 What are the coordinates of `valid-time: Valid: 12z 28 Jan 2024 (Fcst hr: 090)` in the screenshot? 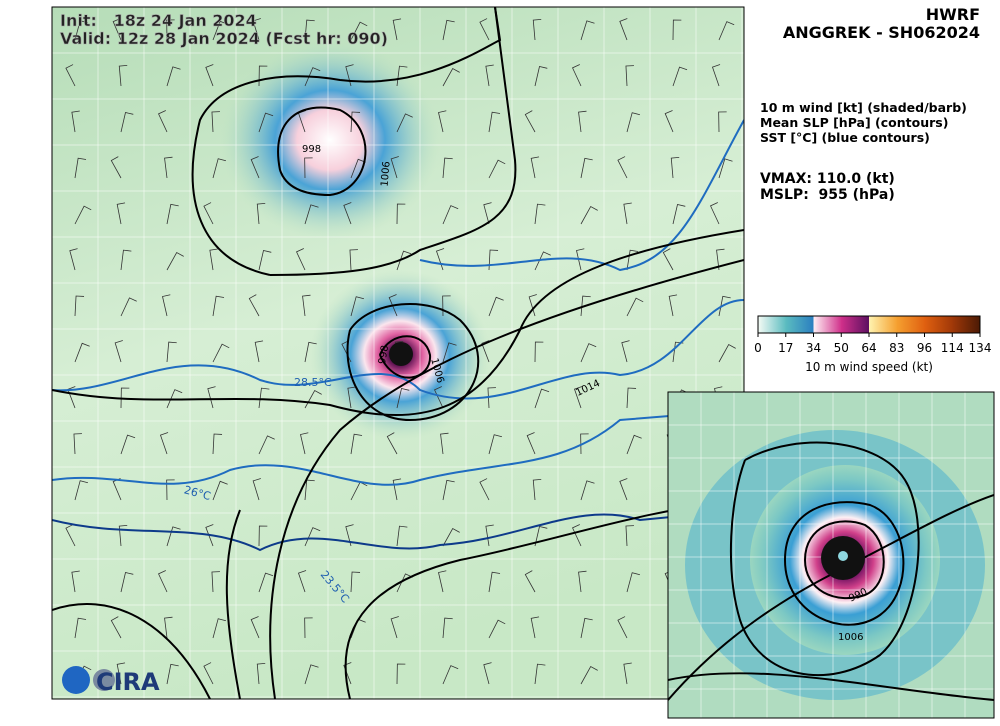 It's located at (224, 38).